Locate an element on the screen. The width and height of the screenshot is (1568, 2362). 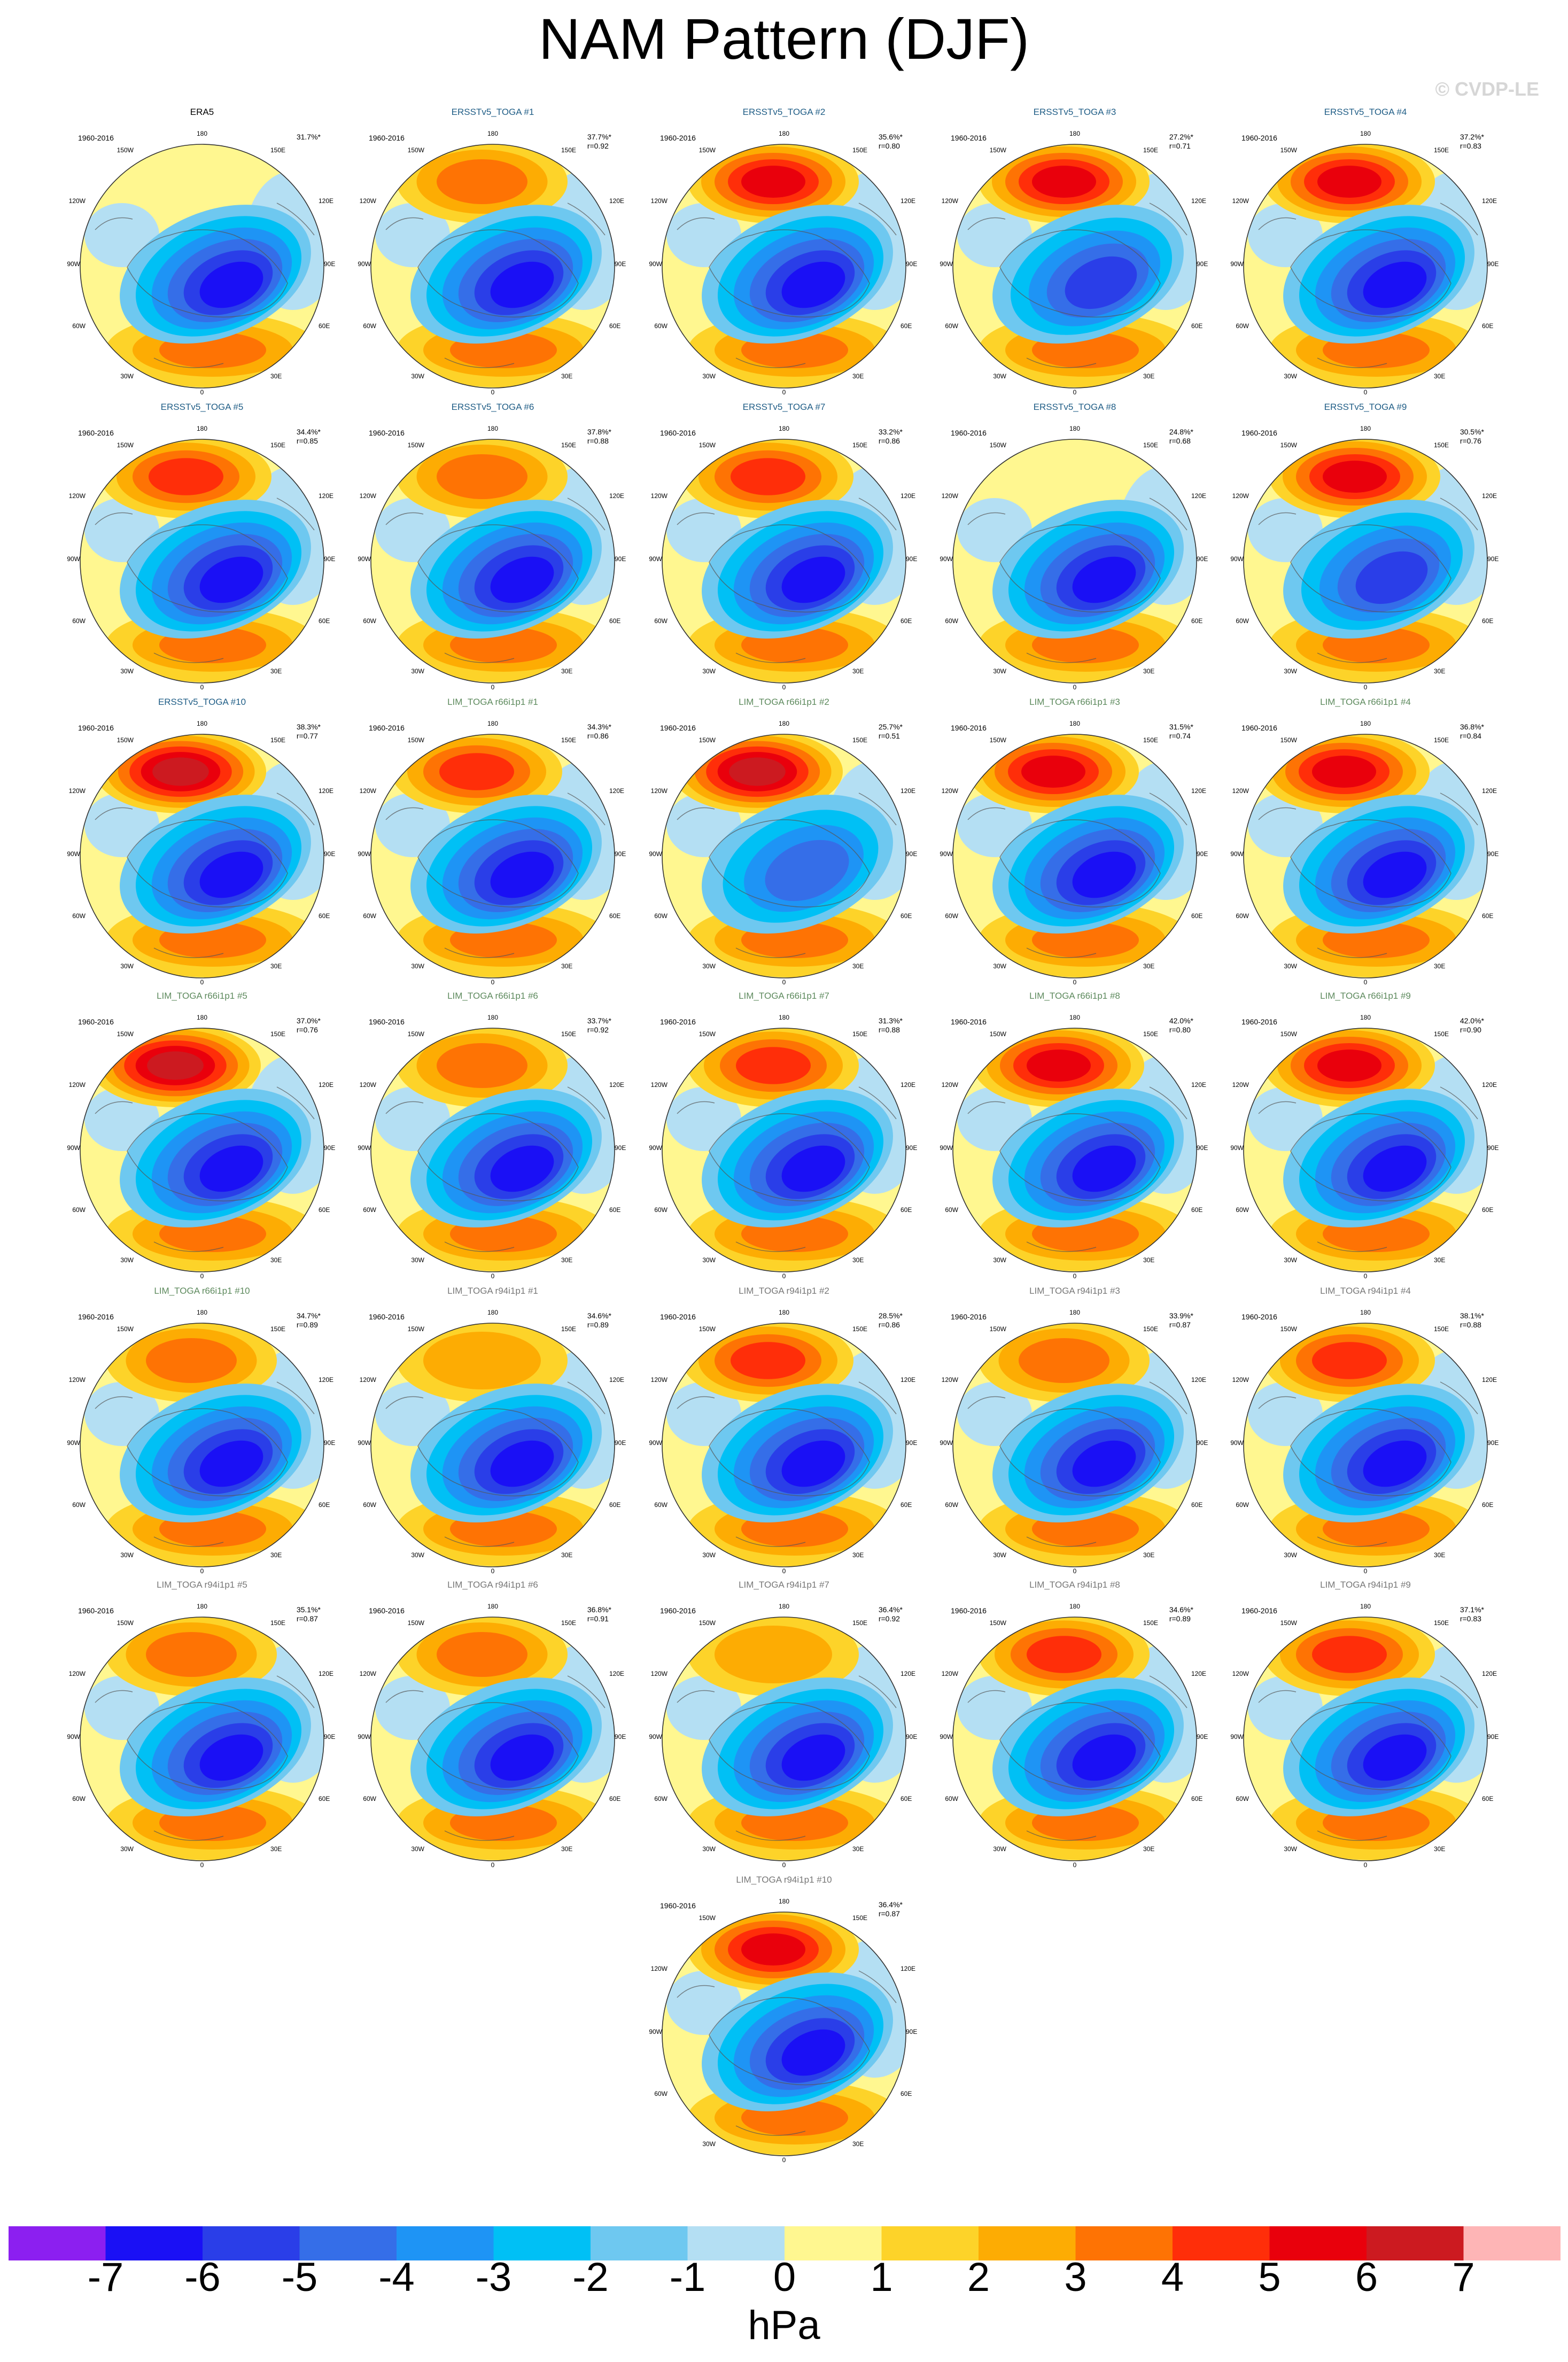
panel-variance: 42.0%* r=0.80 is located at coordinates (1181, 1025).